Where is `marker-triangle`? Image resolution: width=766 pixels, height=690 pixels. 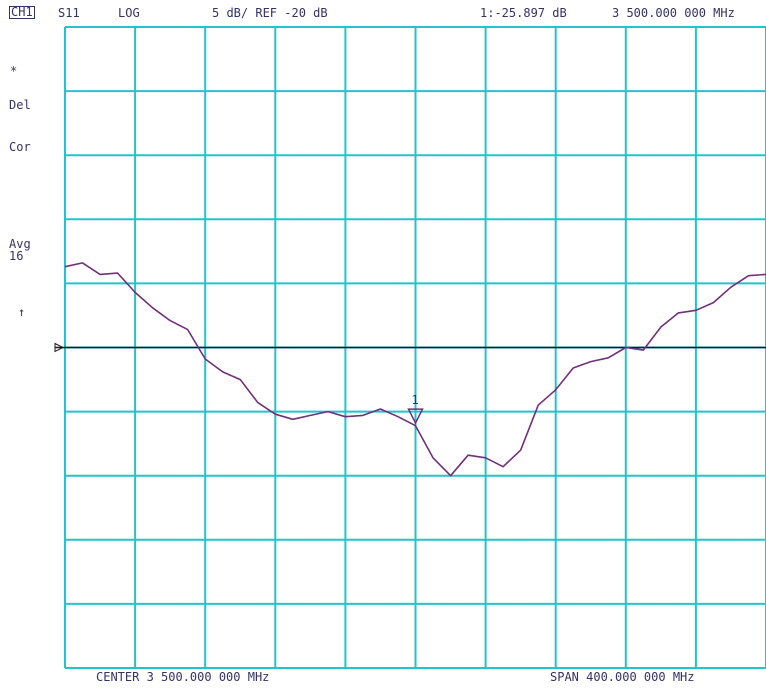
marker-triangle is located at coordinates (415, 416).